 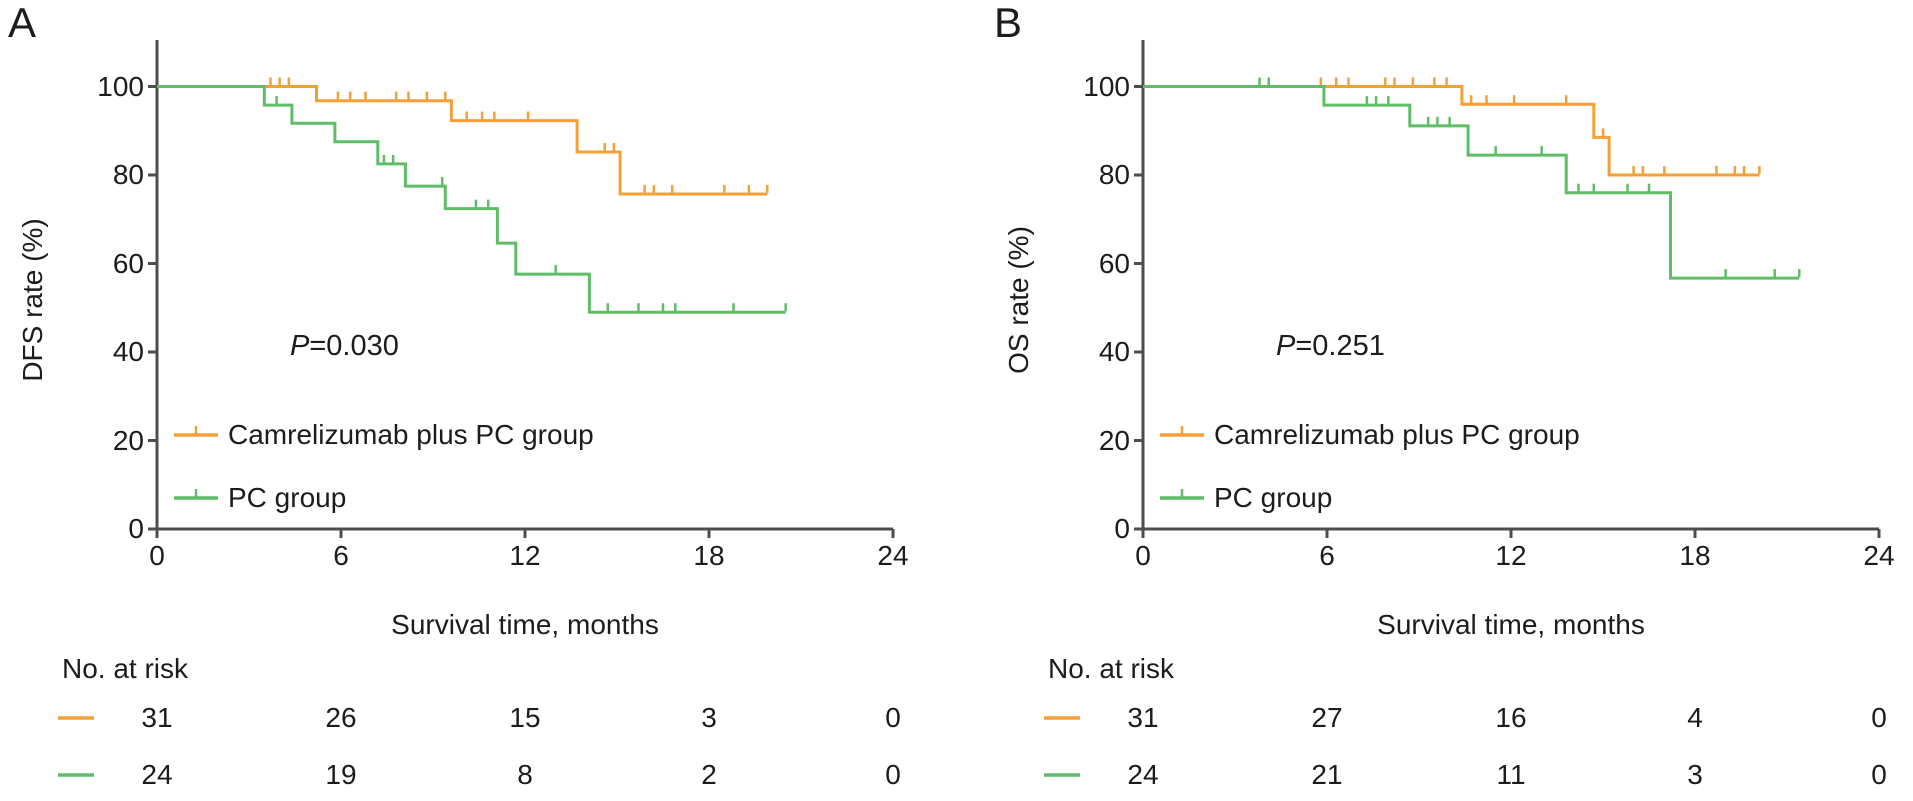 What do you see at coordinates (1008, 23) in the screenshot?
I see `panel-letter: B` at bounding box center [1008, 23].